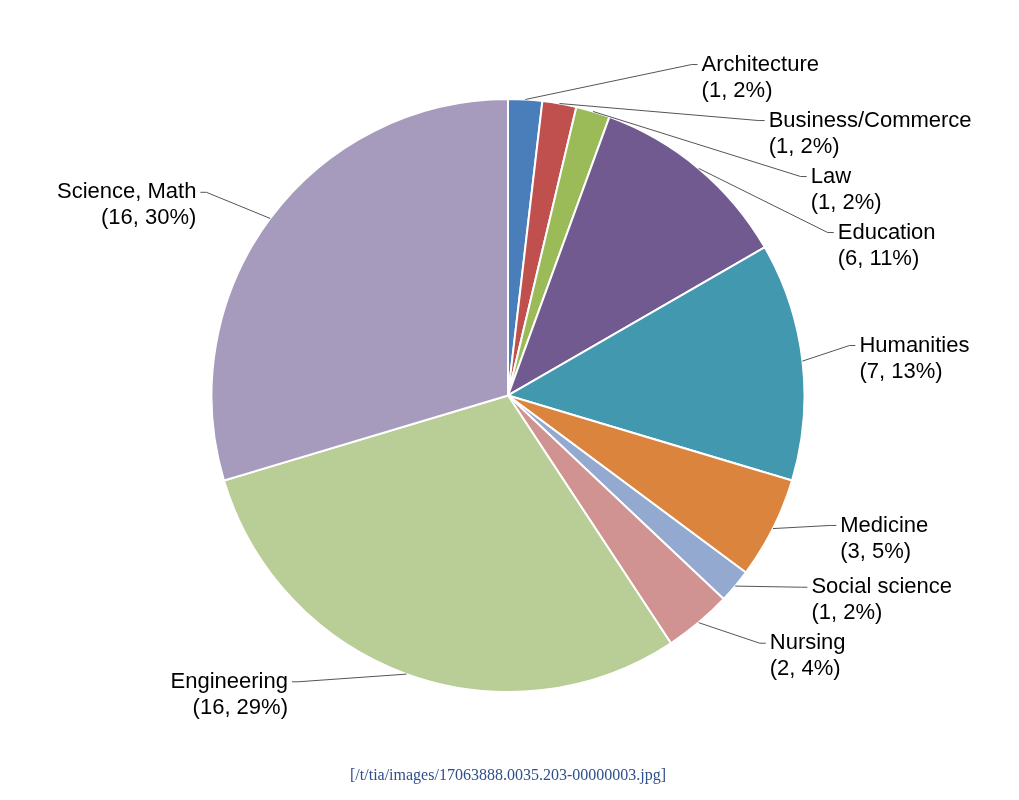  Describe the element at coordinates (127, 191) in the screenshot. I see `slice-label: Science, Math` at that location.